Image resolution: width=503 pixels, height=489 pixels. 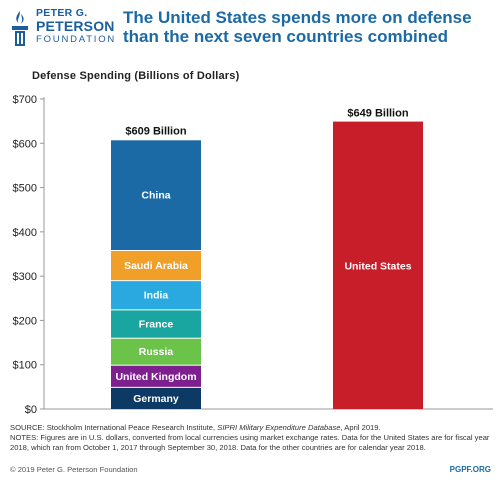 I want to click on logo-line-3: FOUNDATION, so click(x=76, y=39).